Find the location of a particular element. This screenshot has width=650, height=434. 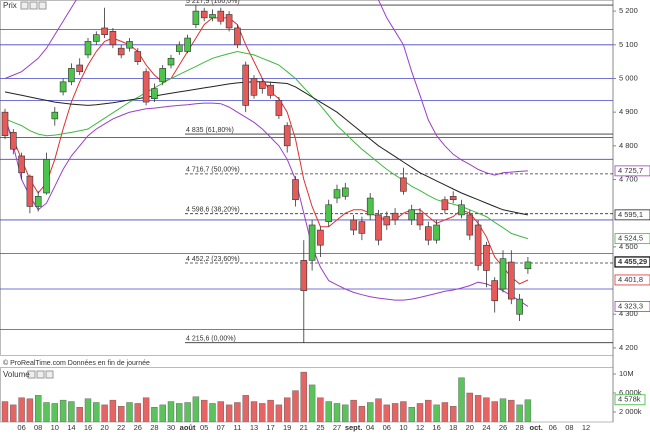

x-tick-label: 12 is located at coordinates (586, 427).